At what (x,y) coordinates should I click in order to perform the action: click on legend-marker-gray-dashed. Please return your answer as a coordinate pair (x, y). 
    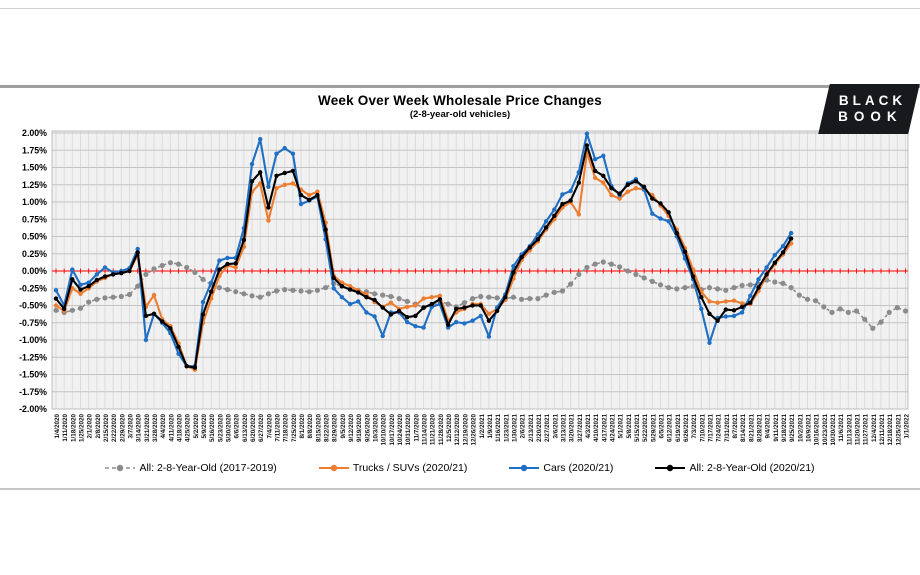
    Looking at the image, I should click on (120, 468).